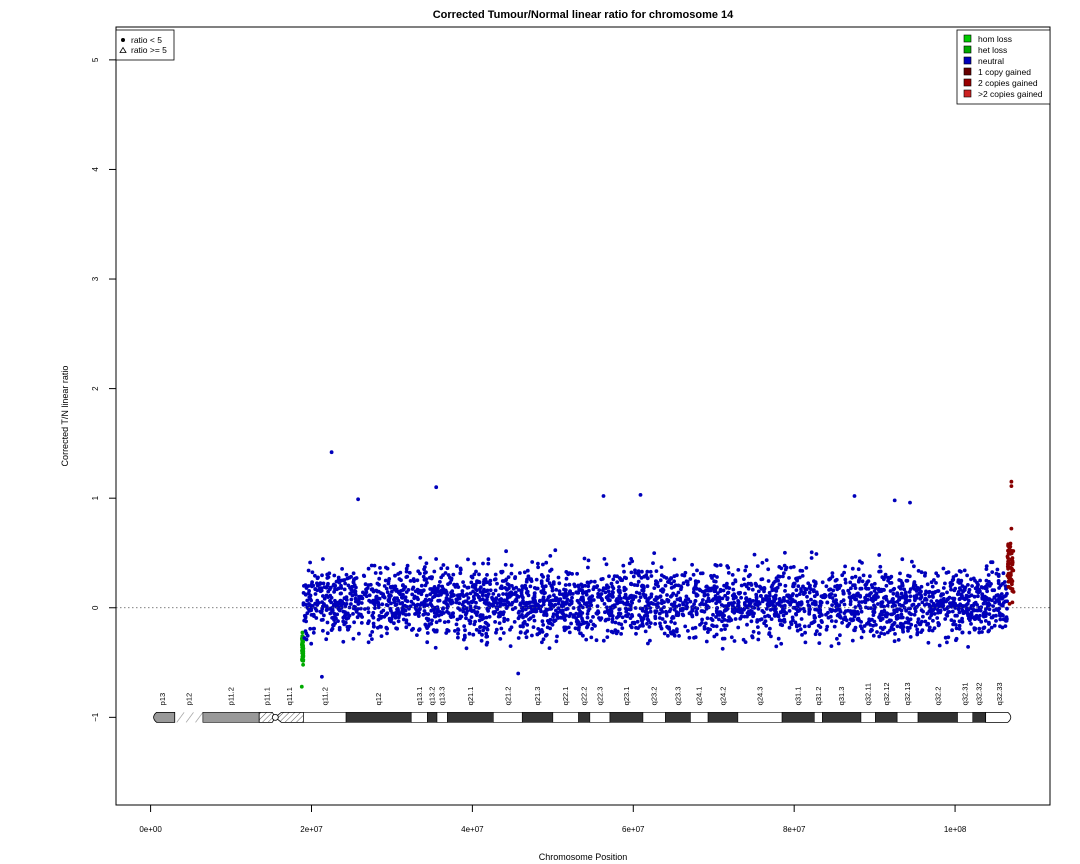 Image resolution: width=1080 pixels, height=864 pixels. What do you see at coordinates (95, 497) in the screenshot?
I see `y-tick-label: 1` at bounding box center [95, 497].